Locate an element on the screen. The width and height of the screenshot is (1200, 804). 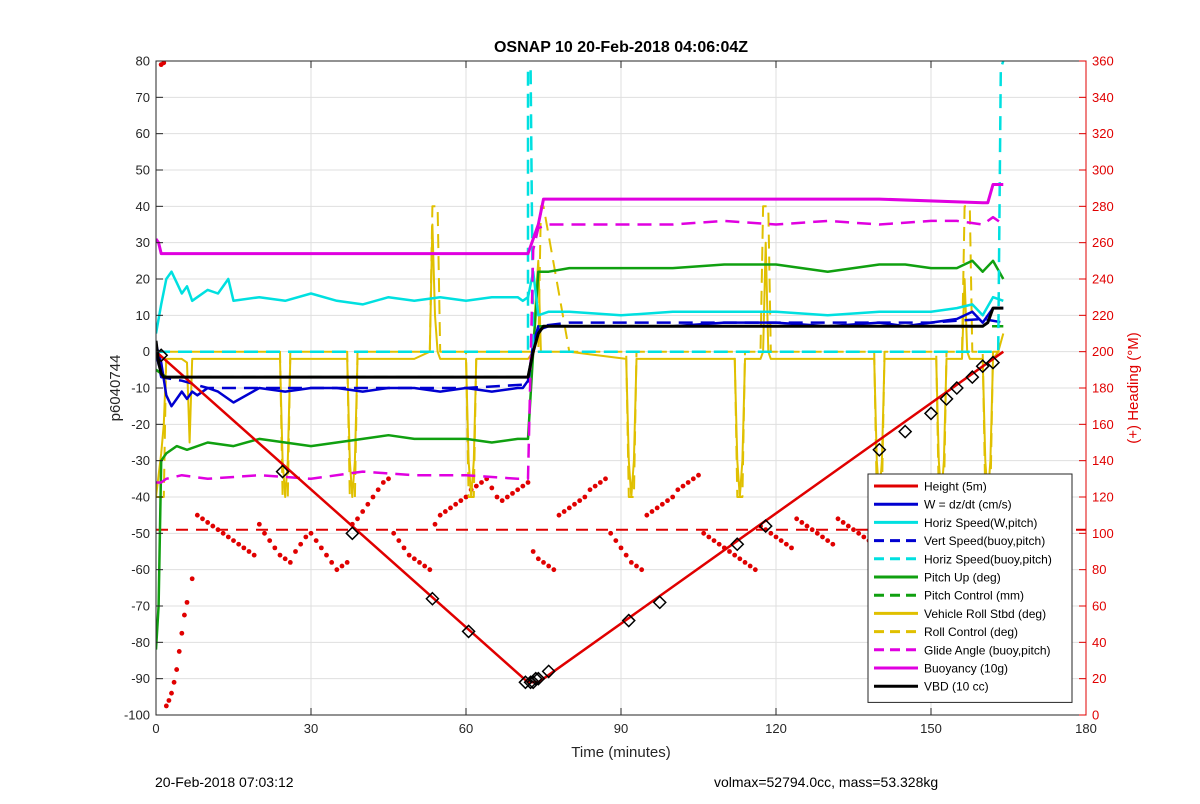
y2-tick-label: 0 is located at coordinates (1095, 715).